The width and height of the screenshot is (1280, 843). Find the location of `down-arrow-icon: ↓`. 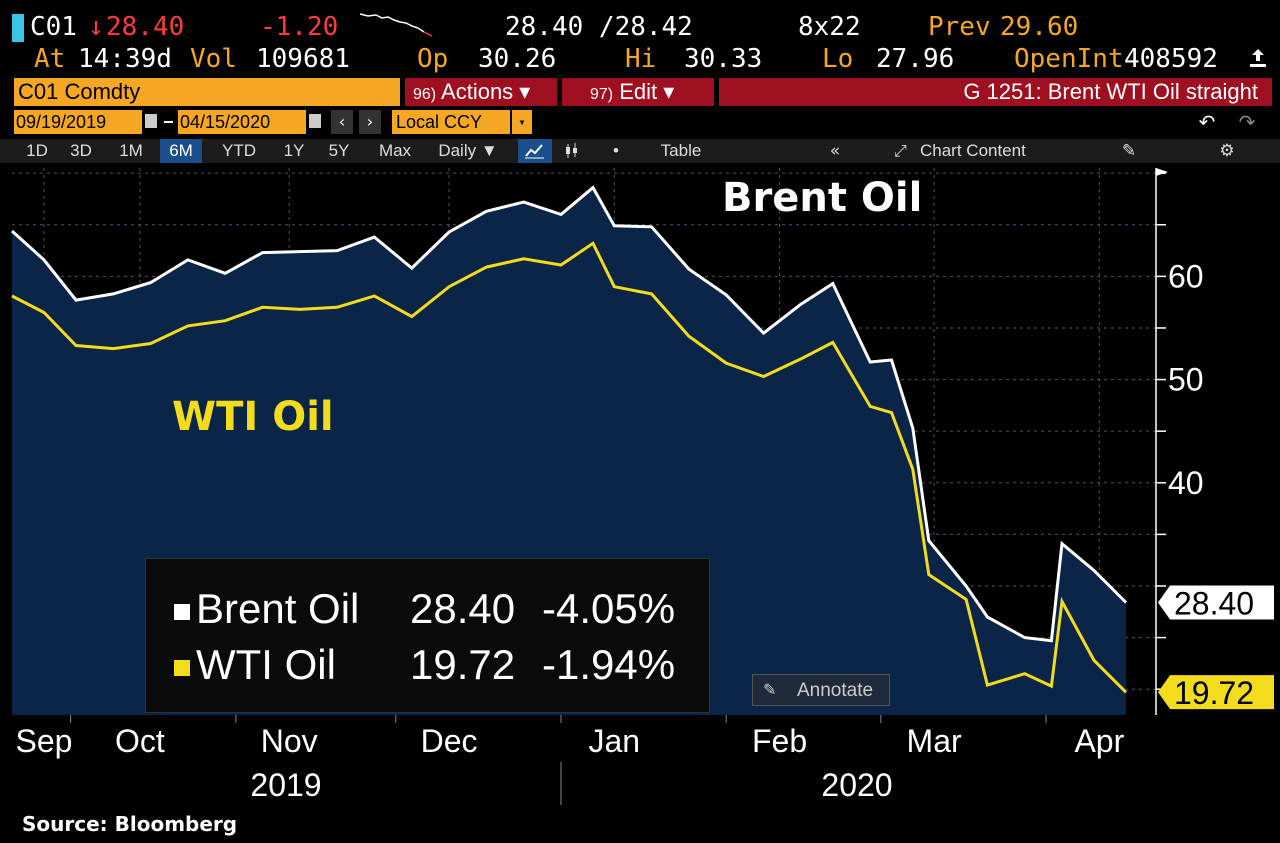

down-arrow-icon: ↓ is located at coordinates (96, 27).